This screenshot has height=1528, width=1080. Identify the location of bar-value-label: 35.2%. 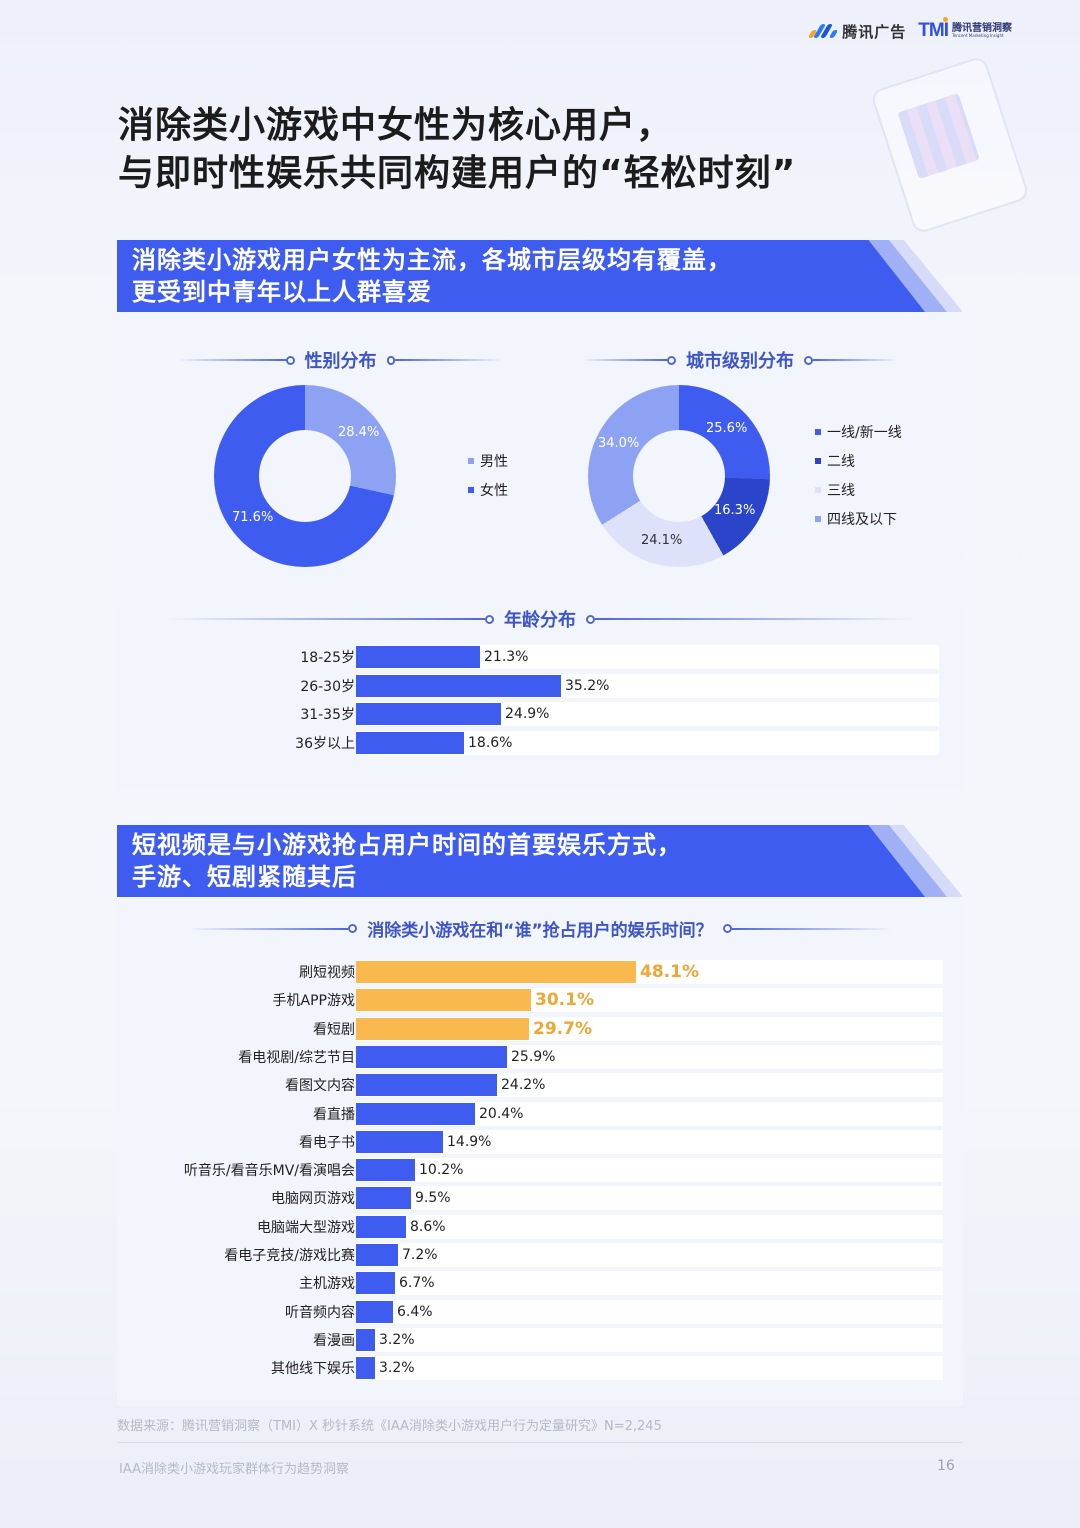
(587, 685).